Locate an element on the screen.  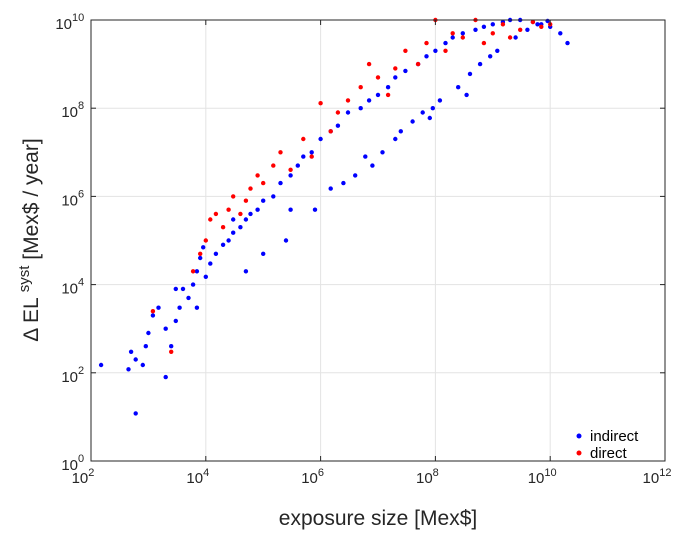
x-tick-label: 1012 is located at coordinates (657, 477).